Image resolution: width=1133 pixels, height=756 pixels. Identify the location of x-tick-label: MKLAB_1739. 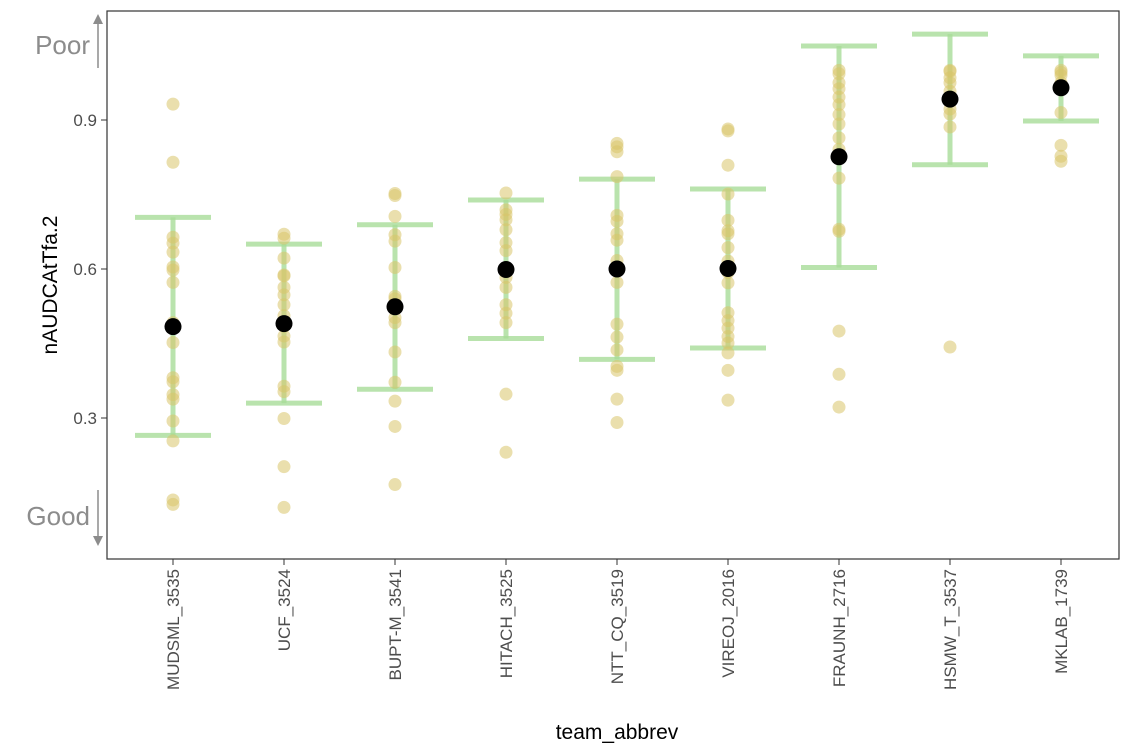
(1061, 621).